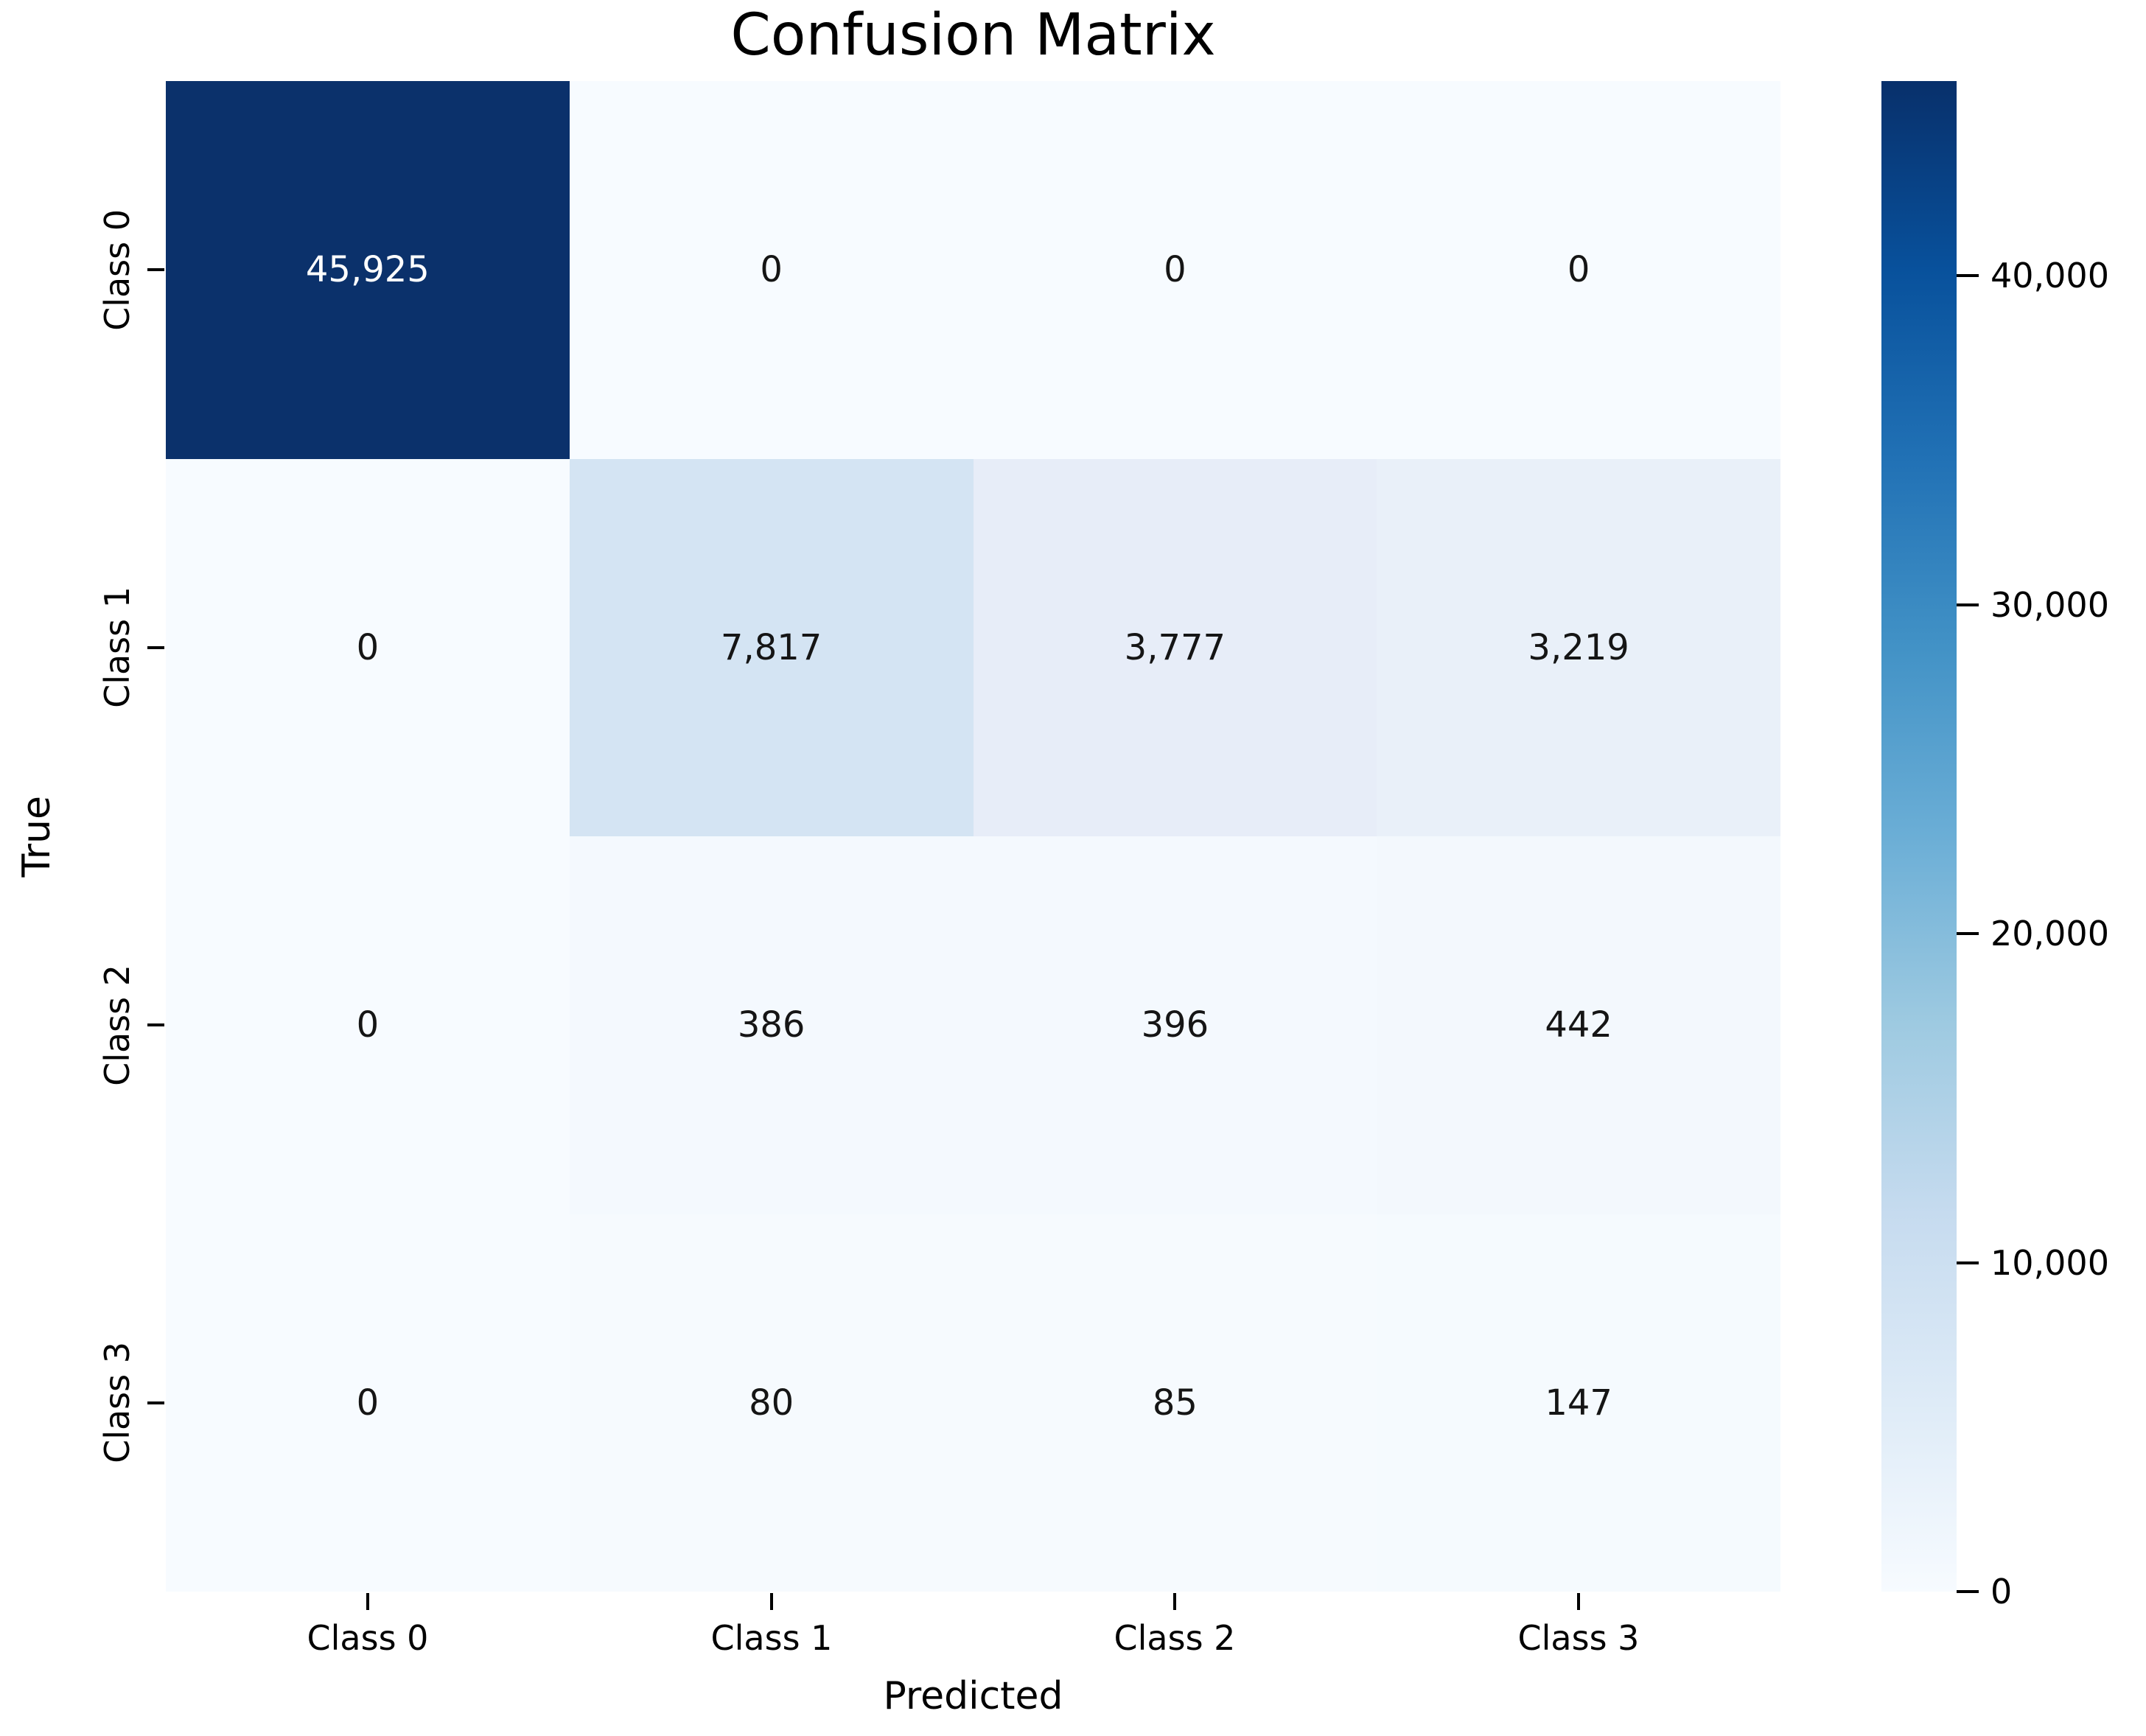  I want to click on y-tick-label-box: Class 0, so click(117, 269).